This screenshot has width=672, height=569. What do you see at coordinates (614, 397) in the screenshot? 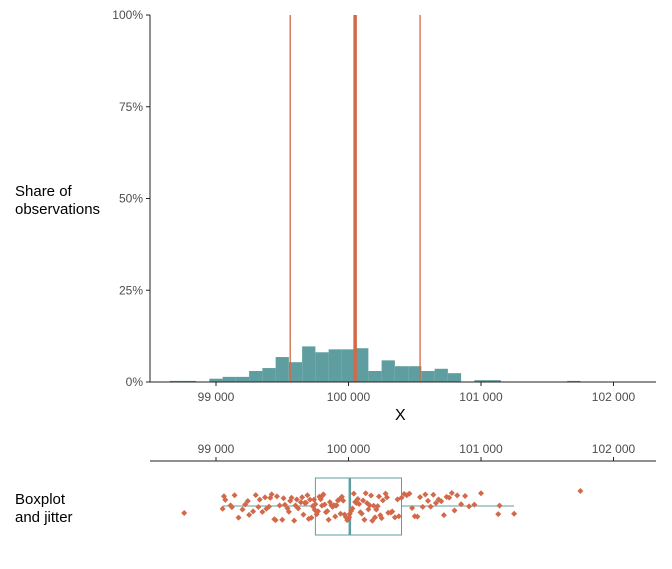
I see `histogram-x-tick-label-3: 102 000` at bounding box center [614, 397].